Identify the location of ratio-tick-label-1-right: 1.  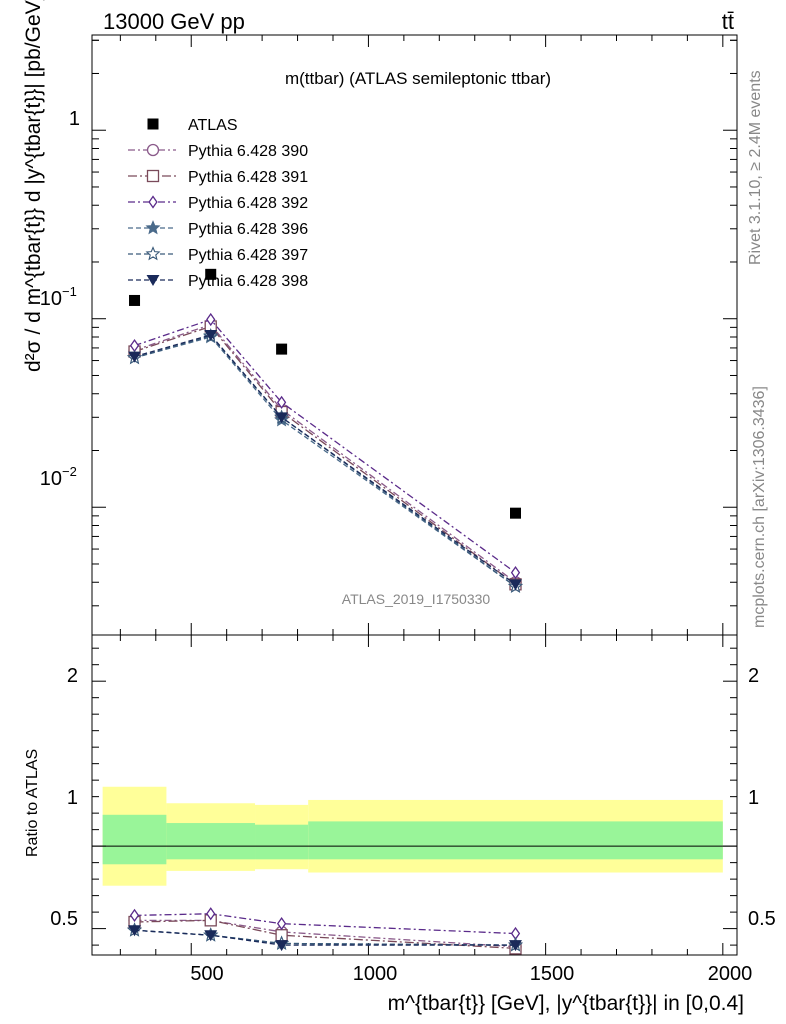
(753, 798).